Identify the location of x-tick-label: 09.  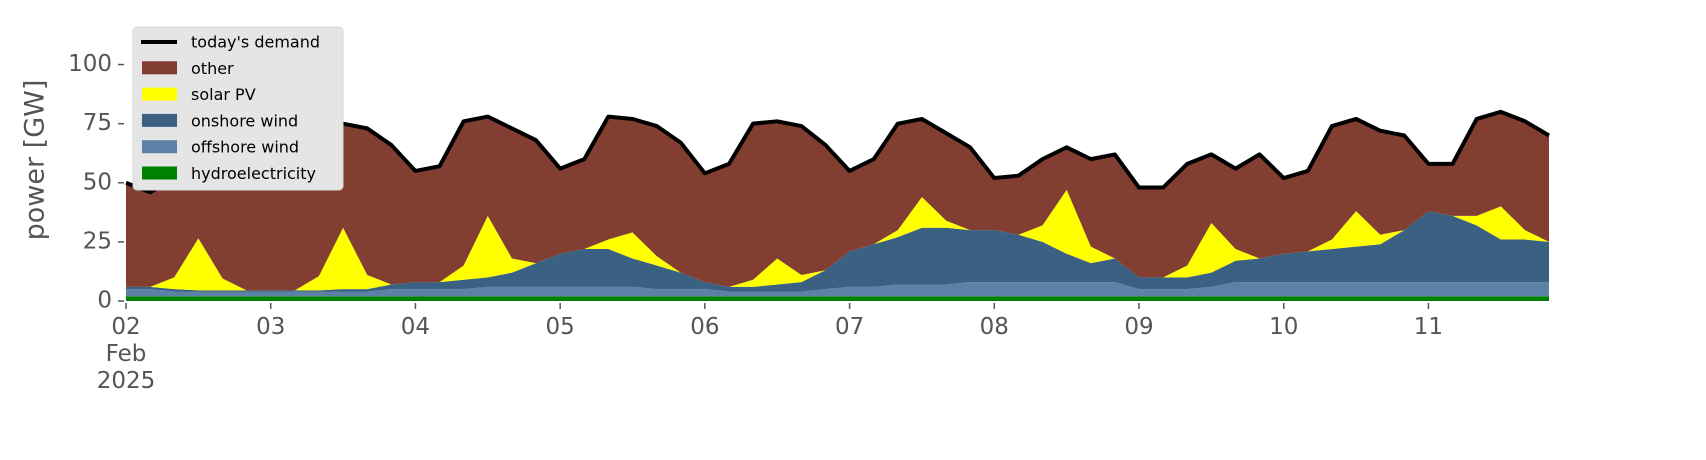
(1139, 327).